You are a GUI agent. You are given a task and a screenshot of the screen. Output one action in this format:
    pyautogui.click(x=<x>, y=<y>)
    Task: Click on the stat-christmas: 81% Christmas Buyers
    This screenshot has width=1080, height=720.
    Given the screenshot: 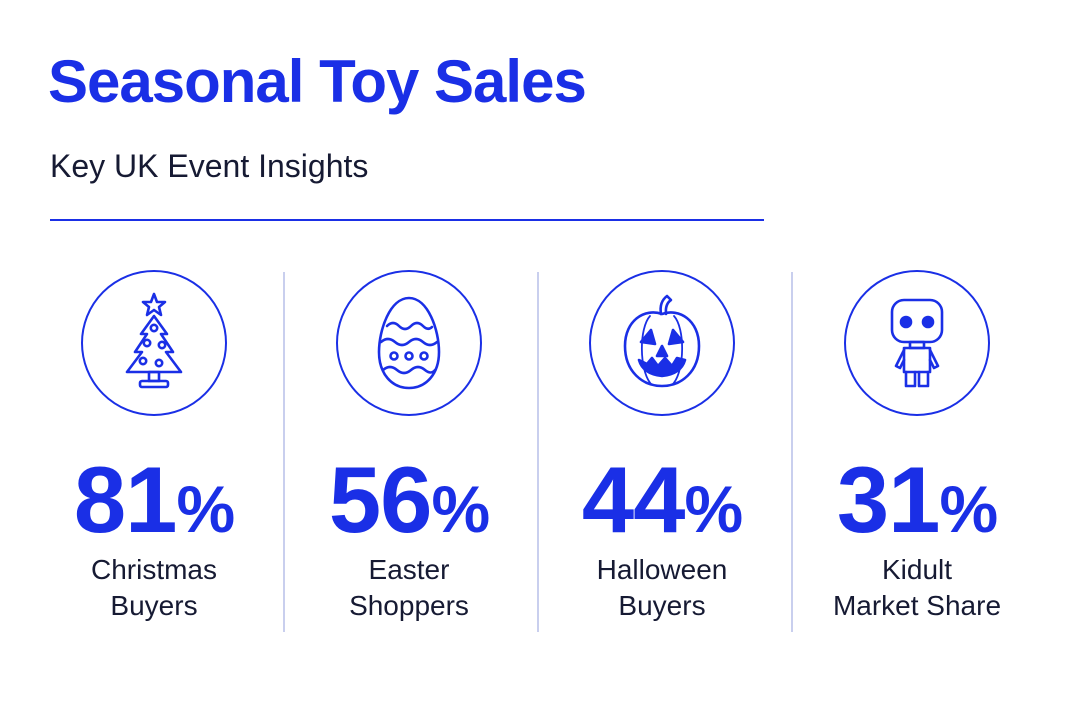 What is the action you would take?
    pyautogui.click(x=154, y=450)
    